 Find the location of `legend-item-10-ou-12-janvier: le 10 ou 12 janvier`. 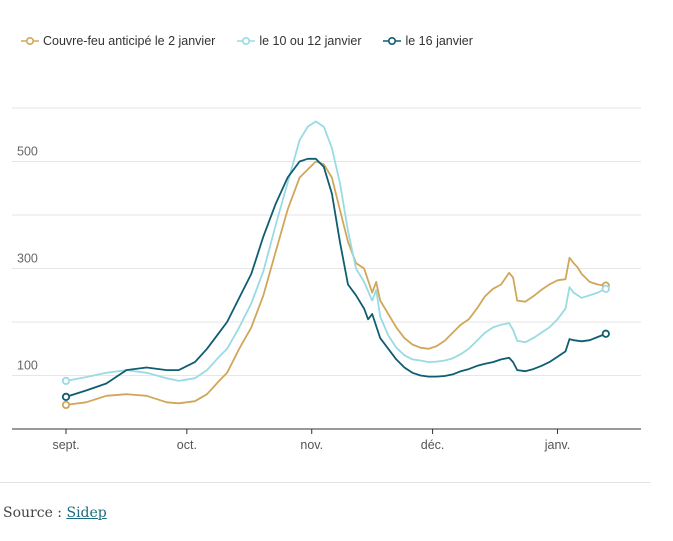

legend-item-10-ou-12-janvier: le 10 ou 12 janvier is located at coordinates (298, 41).